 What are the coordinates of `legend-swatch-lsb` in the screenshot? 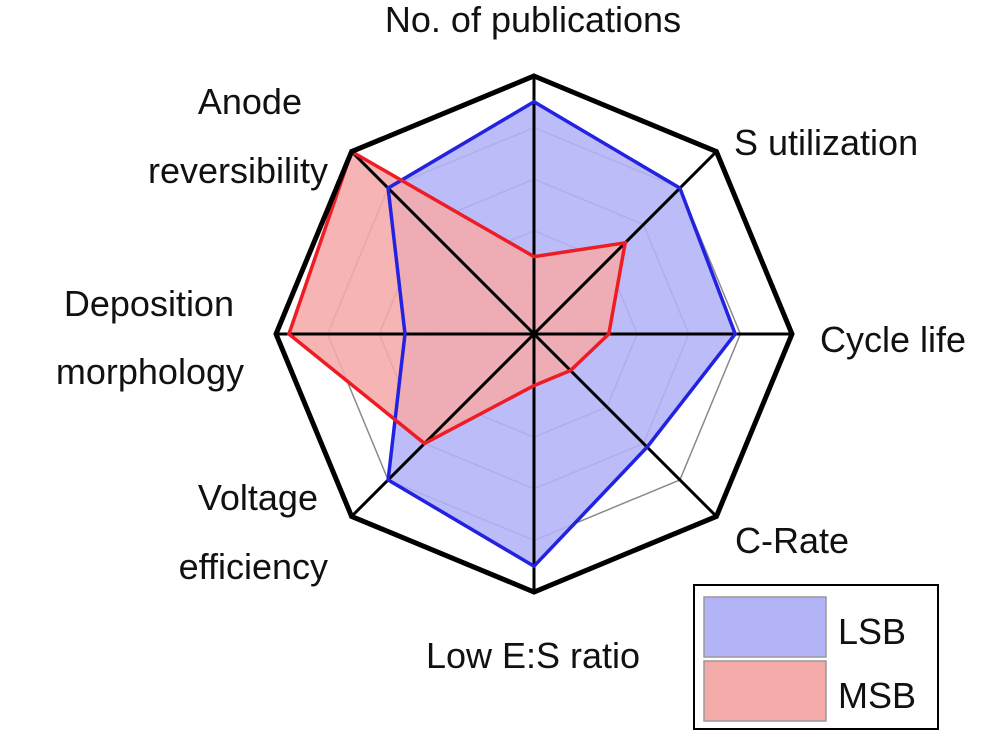 It's located at (765, 627).